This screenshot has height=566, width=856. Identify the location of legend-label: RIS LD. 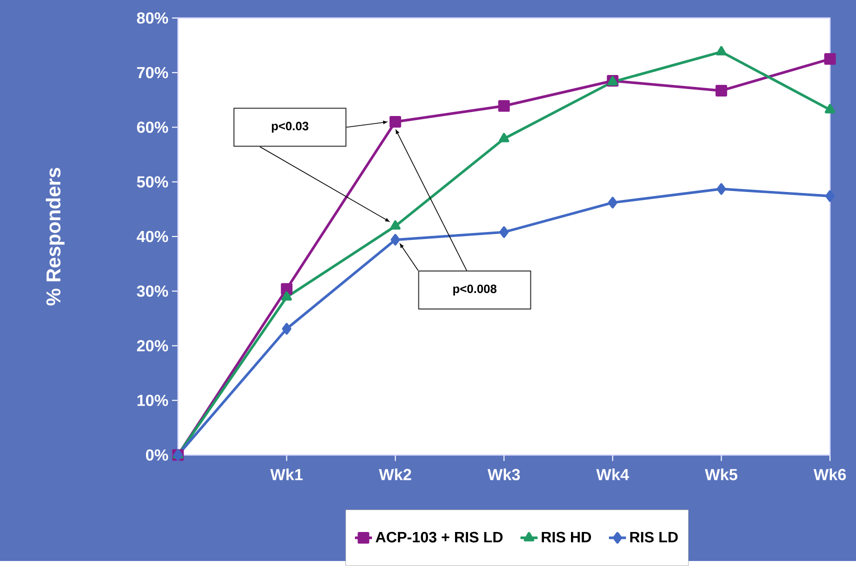
(654, 537).